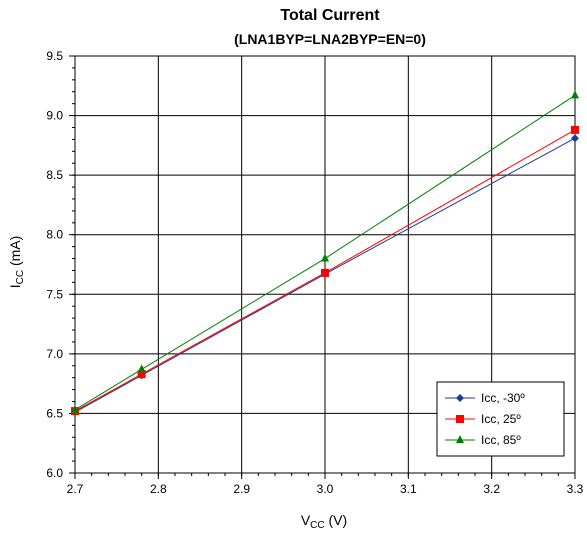 Image resolution: width=587 pixels, height=538 pixels. What do you see at coordinates (503, 398) in the screenshot?
I see `legend-label: Icc, -30º` at bounding box center [503, 398].